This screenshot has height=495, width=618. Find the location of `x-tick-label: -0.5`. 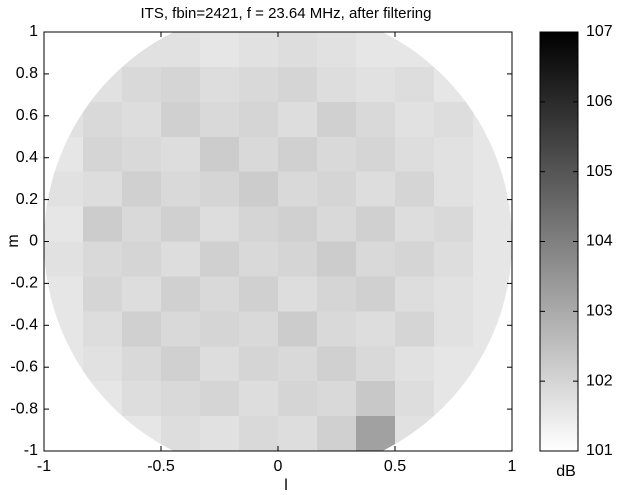

x-tick-label: -0.5 is located at coordinates (161, 466).